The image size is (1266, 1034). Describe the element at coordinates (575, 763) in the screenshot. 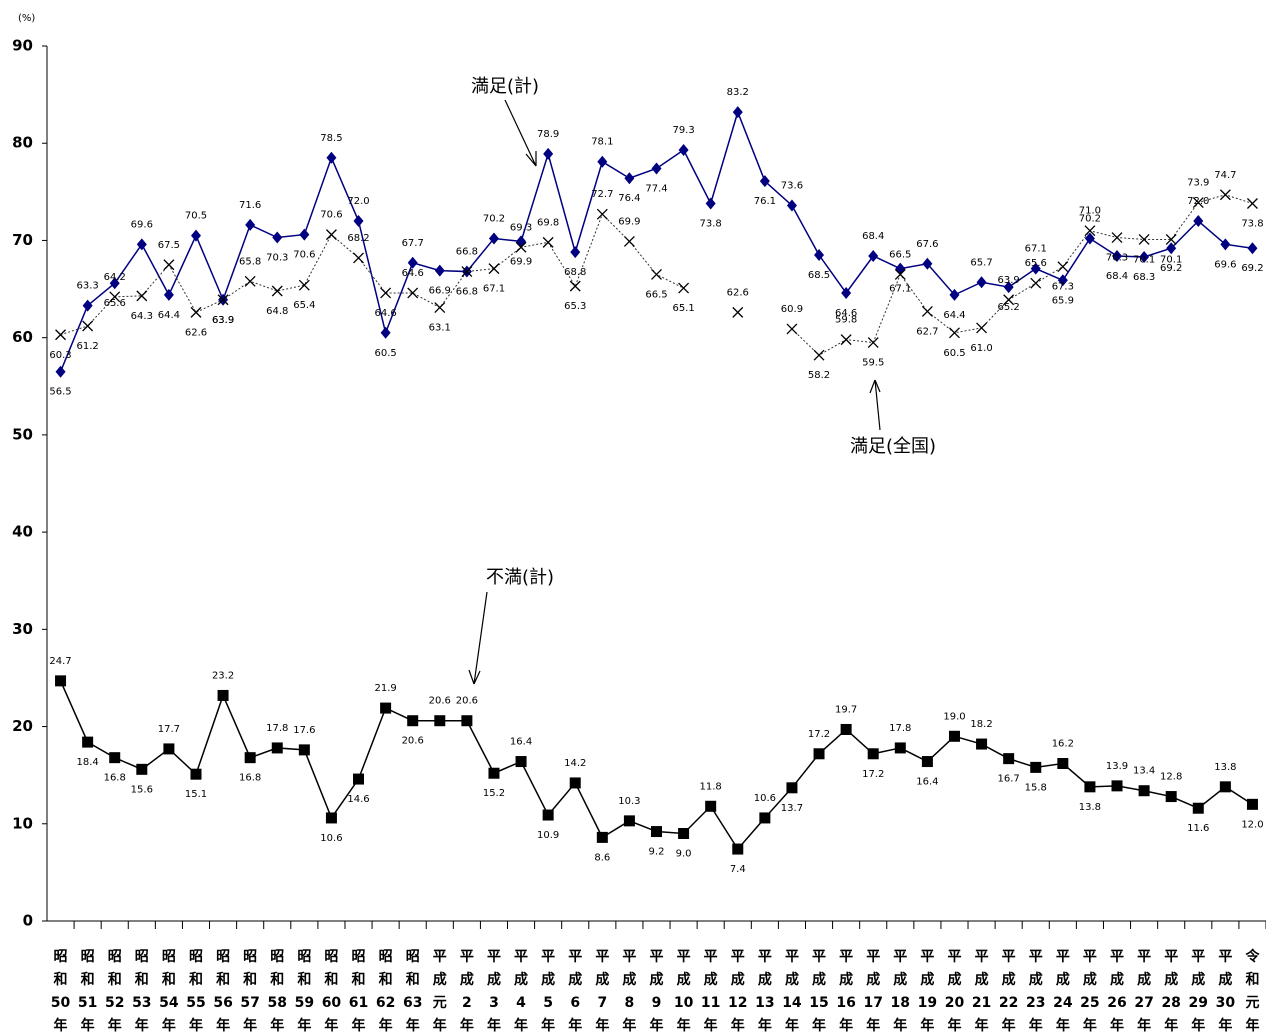

I see `value-label: 14.2` at that location.